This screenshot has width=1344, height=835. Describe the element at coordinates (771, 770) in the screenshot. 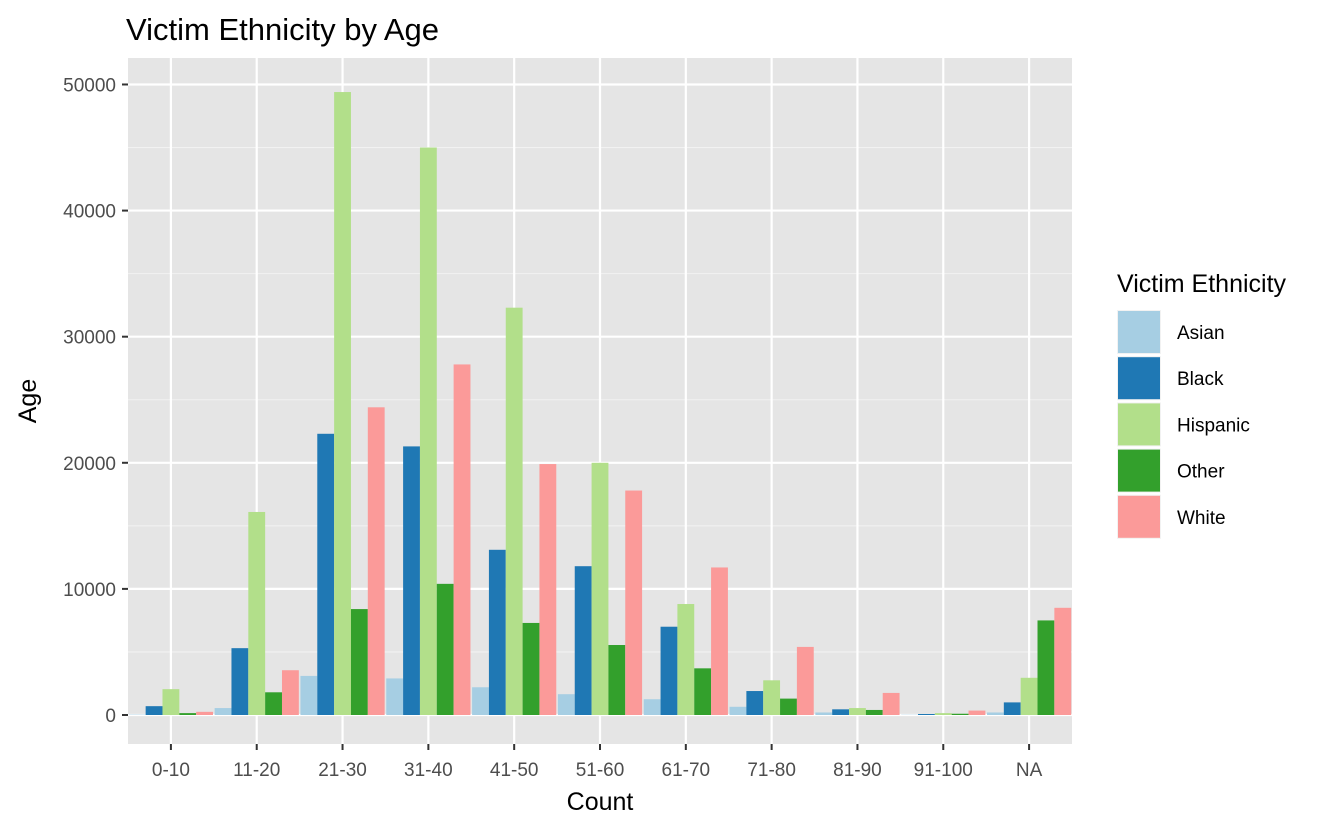

I see `x-tick-label: 71-80` at that location.